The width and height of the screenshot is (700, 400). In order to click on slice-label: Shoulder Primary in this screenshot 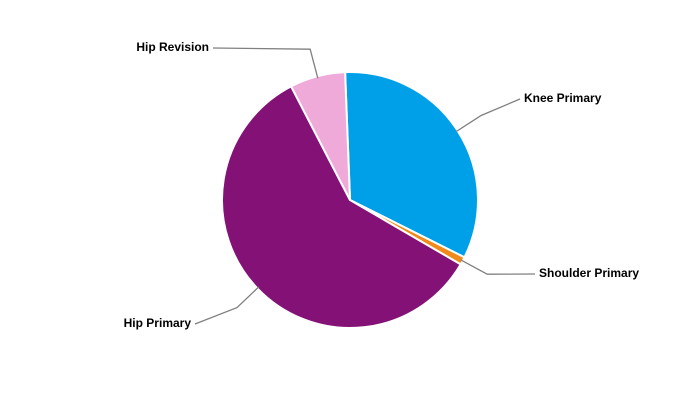, I will do `click(589, 273)`.